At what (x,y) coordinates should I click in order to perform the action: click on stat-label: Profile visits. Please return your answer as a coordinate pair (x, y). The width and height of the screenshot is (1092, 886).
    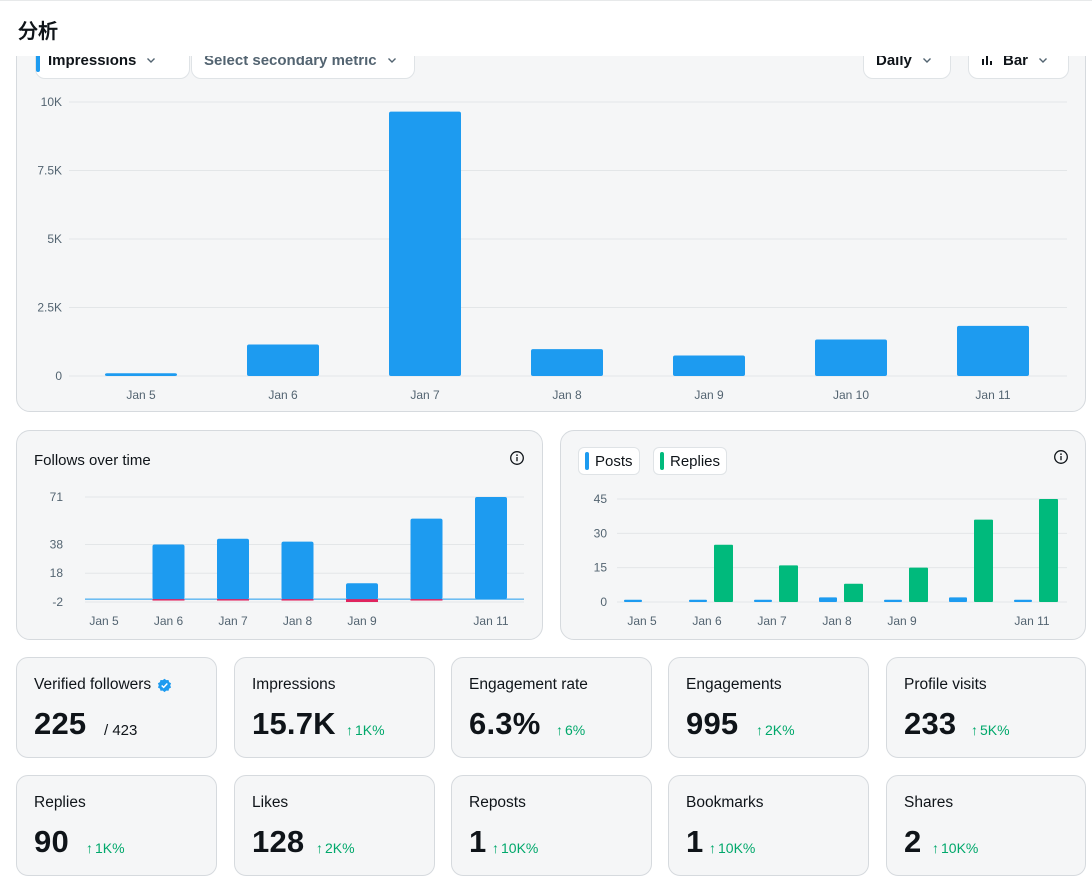
    Looking at the image, I should click on (945, 684).